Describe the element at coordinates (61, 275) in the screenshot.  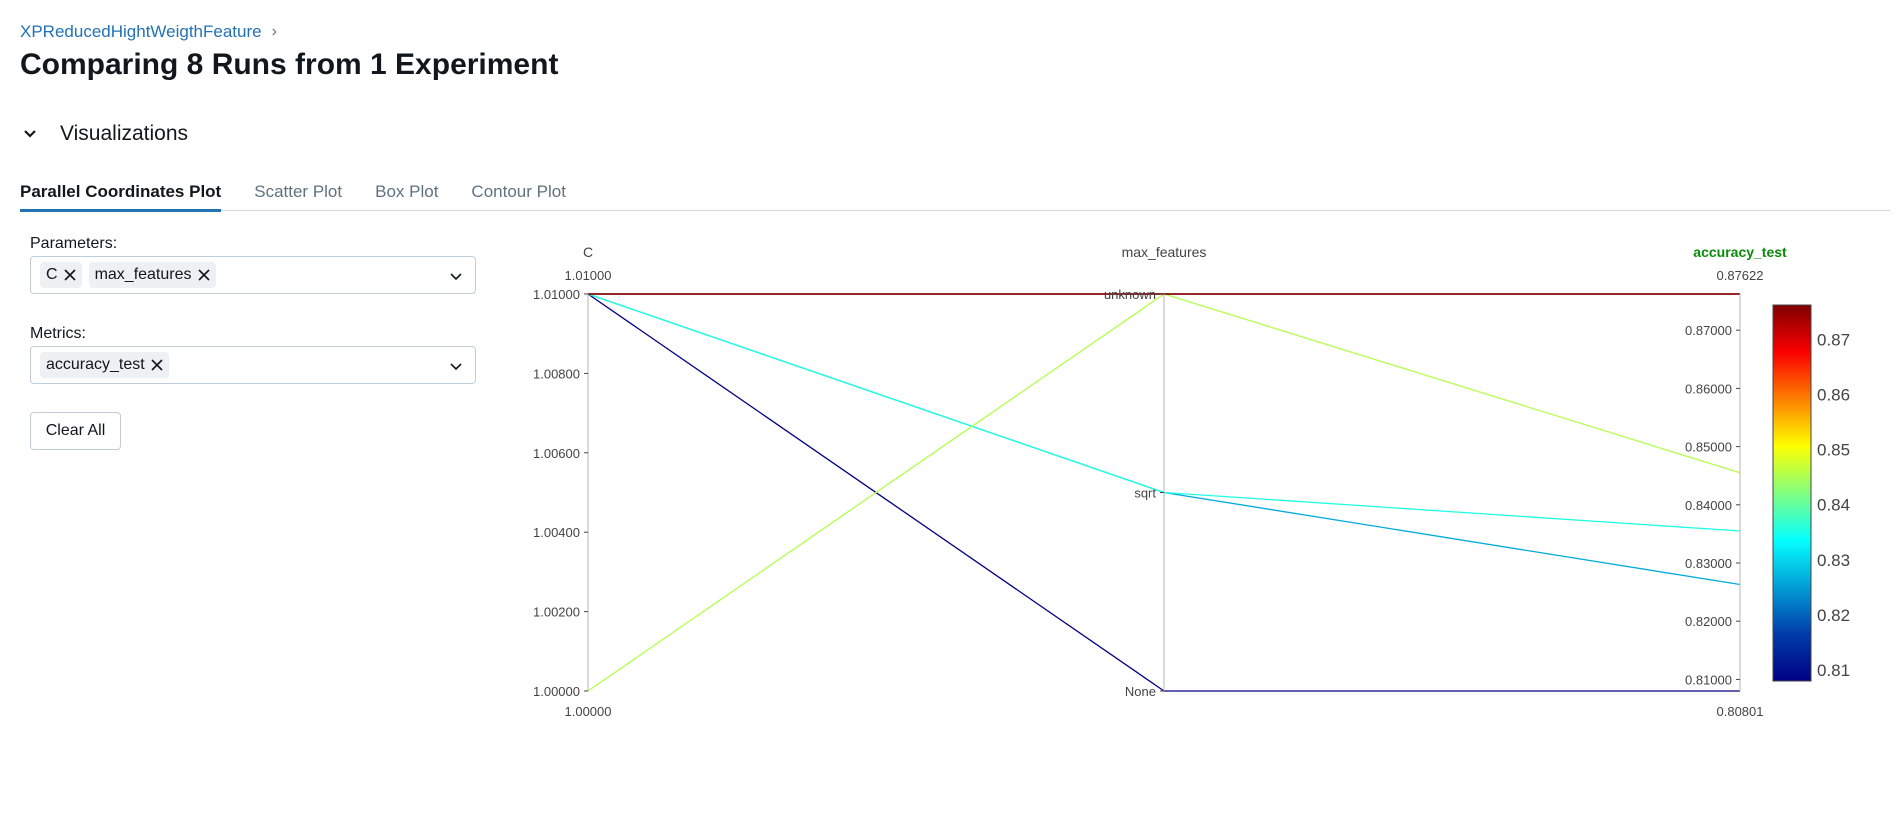
I see `parameter-chip: C` at that location.